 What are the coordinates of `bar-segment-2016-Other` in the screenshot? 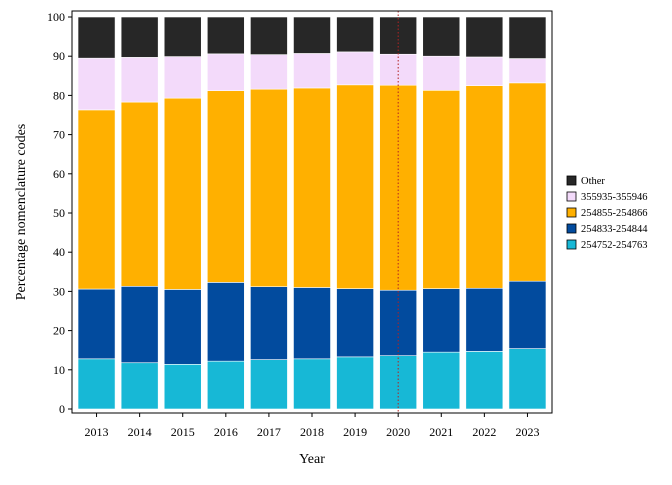 It's located at (225, 35).